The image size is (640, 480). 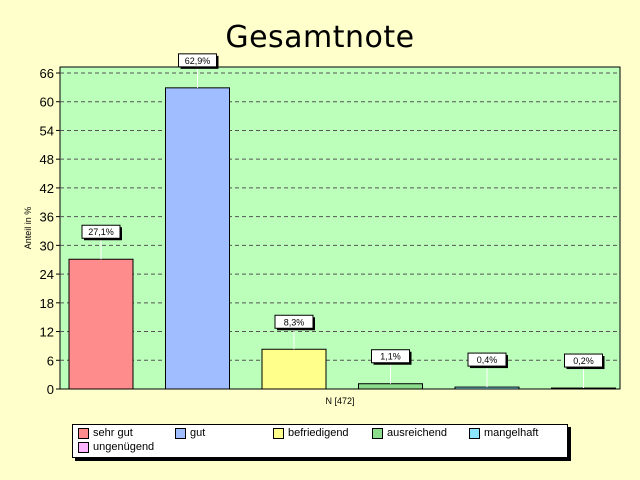 What do you see at coordinates (47, 245) in the screenshot?
I see `y-tick-label: 30` at bounding box center [47, 245].